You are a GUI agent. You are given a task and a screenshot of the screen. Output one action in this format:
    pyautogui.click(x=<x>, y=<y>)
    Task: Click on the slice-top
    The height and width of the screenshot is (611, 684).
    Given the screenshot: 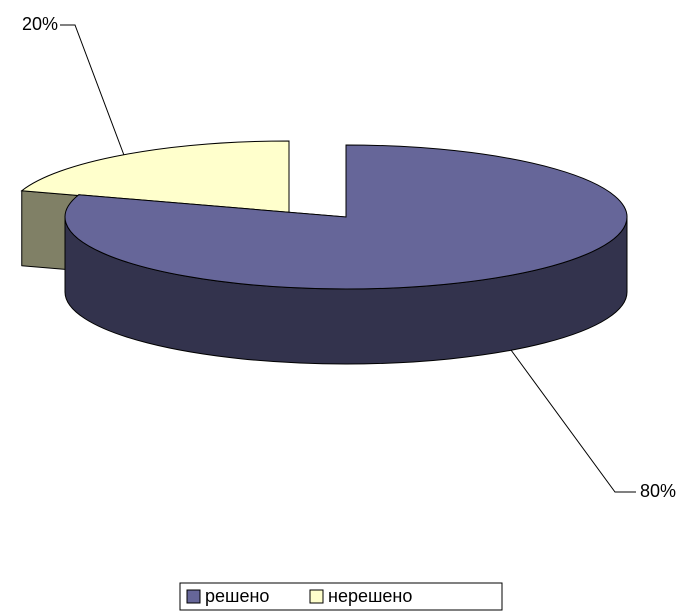 What is the action you would take?
    pyautogui.click(x=155, y=177)
    